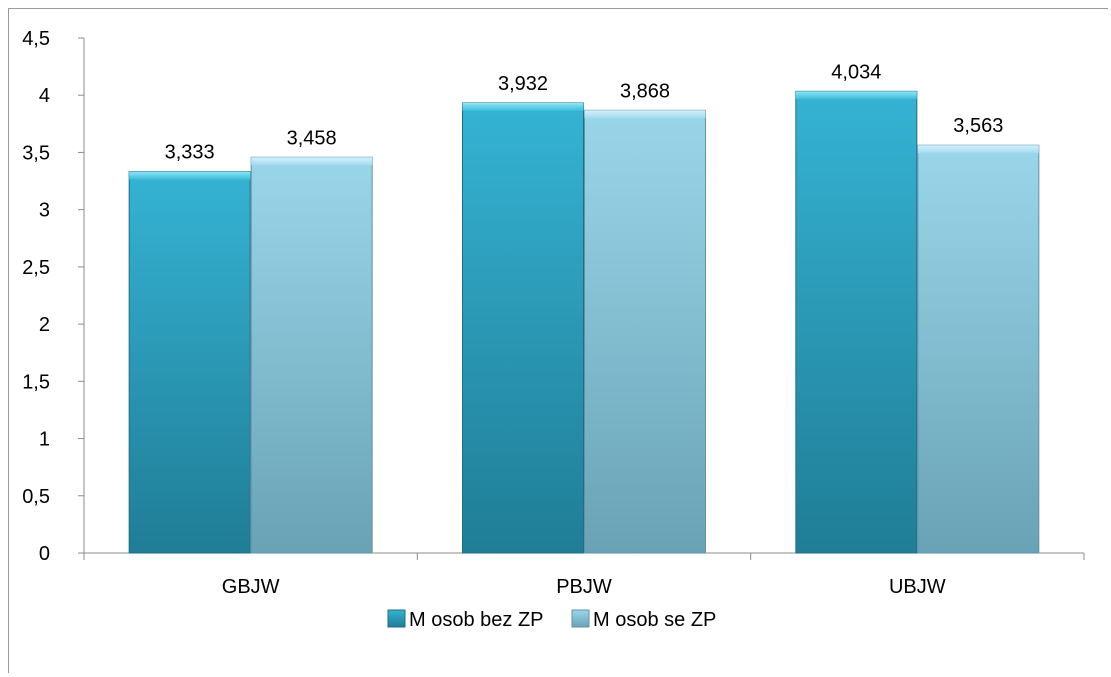  Describe the element at coordinates (36, 268) in the screenshot. I see `y-tick-label: 2,5` at that location.